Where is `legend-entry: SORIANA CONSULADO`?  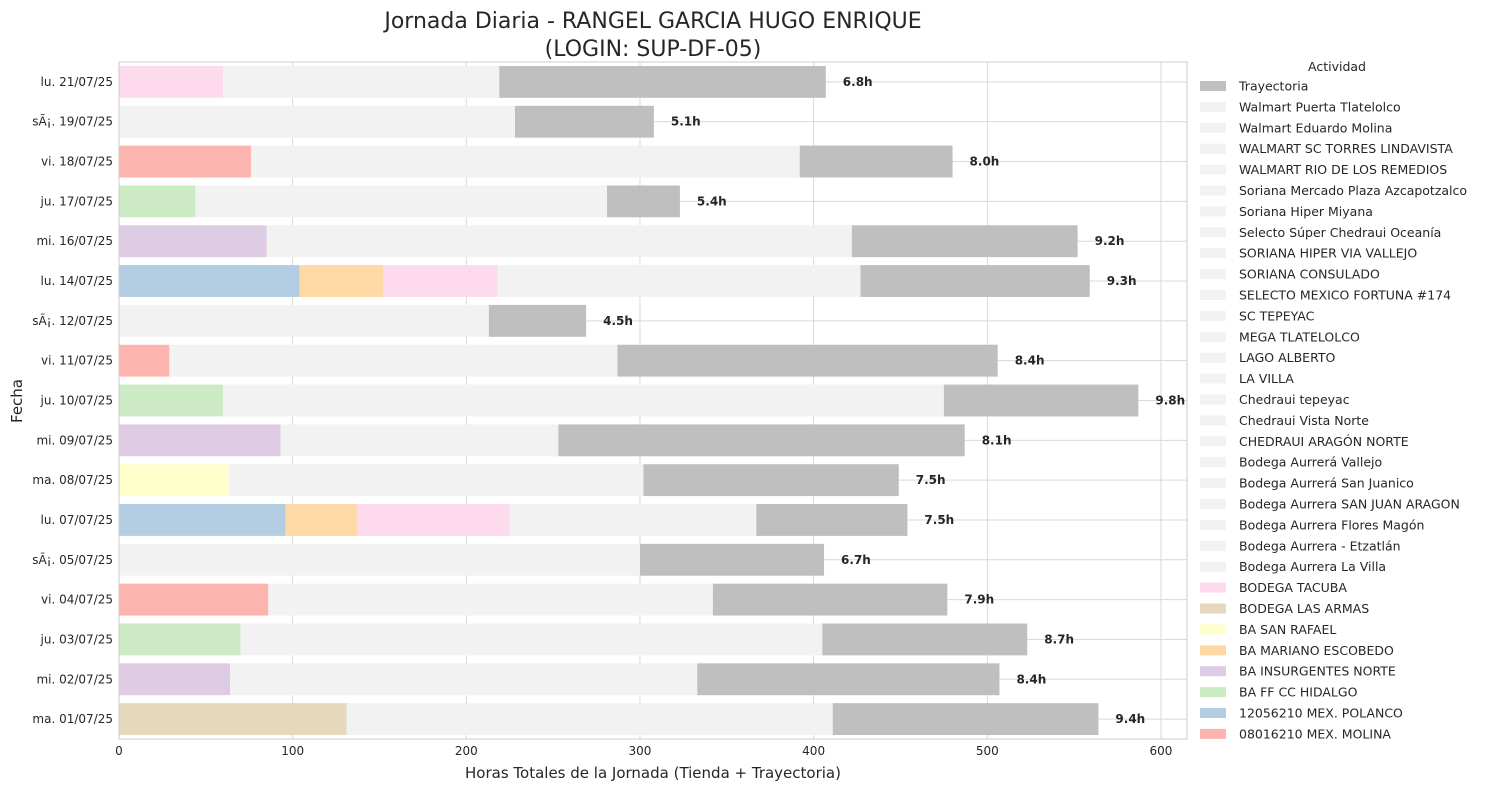
legend-entry: SORIANA CONSULADO is located at coordinates (1309, 274).